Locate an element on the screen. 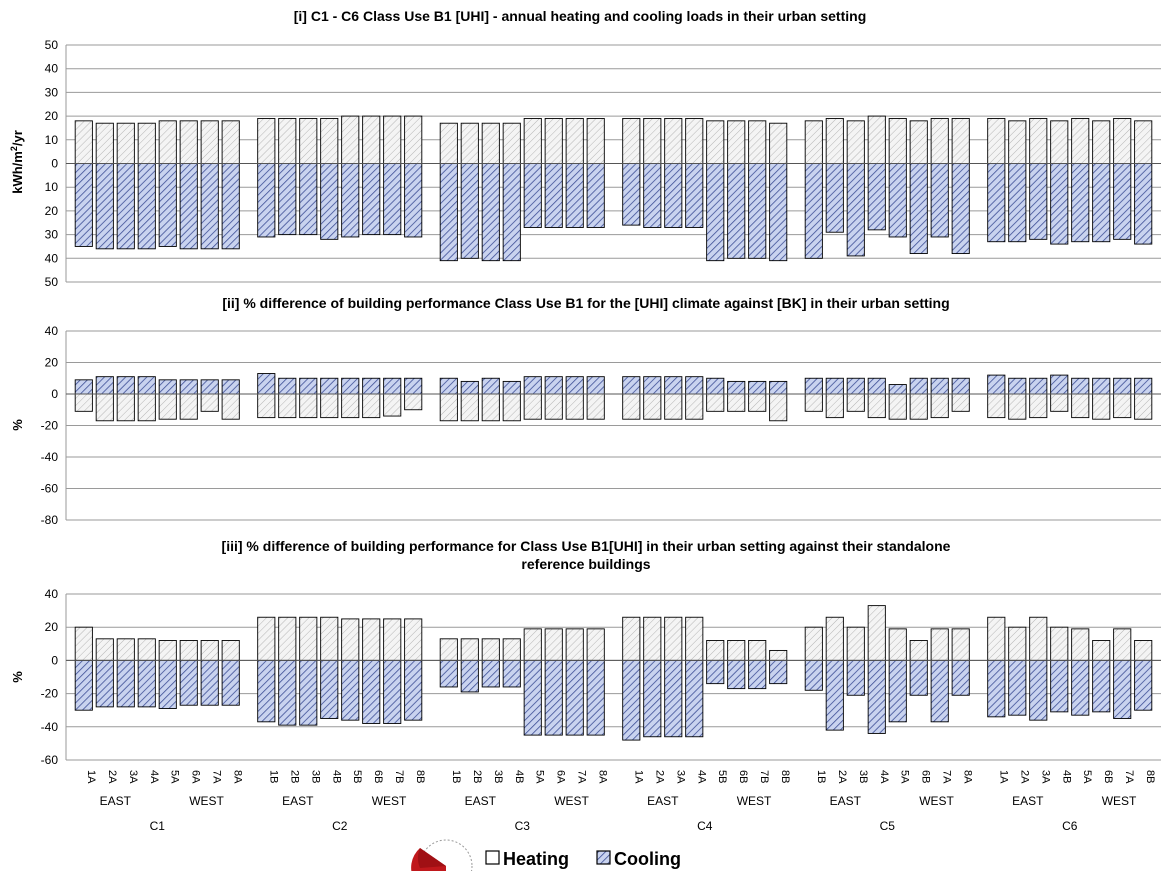 The height and width of the screenshot is (871, 1161). corner-stamp is located at coordinates (442, 855).